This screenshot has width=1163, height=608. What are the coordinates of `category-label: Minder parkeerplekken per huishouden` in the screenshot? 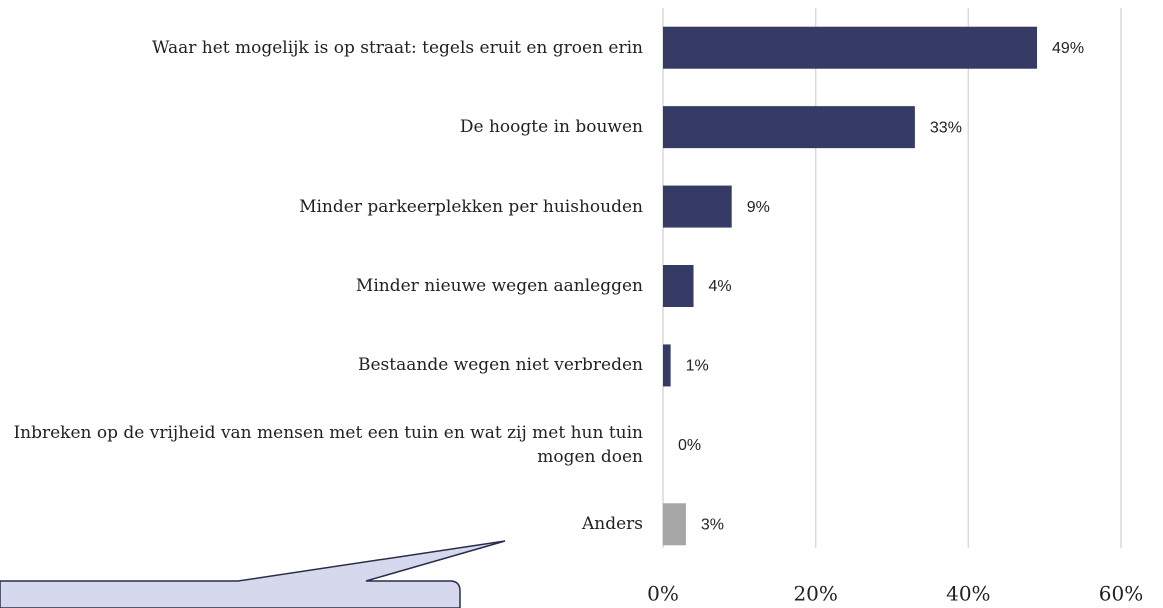 It's located at (471, 206).